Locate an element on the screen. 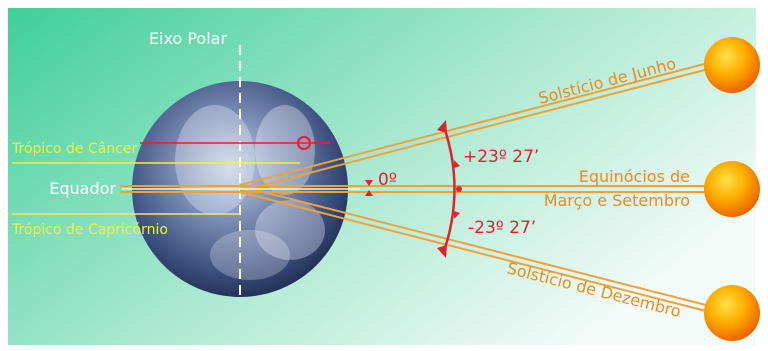 The width and height of the screenshot is (768, 351). tropic-capricorn-label: Trópico de Capricórnio is located at coordinates (89, 230).